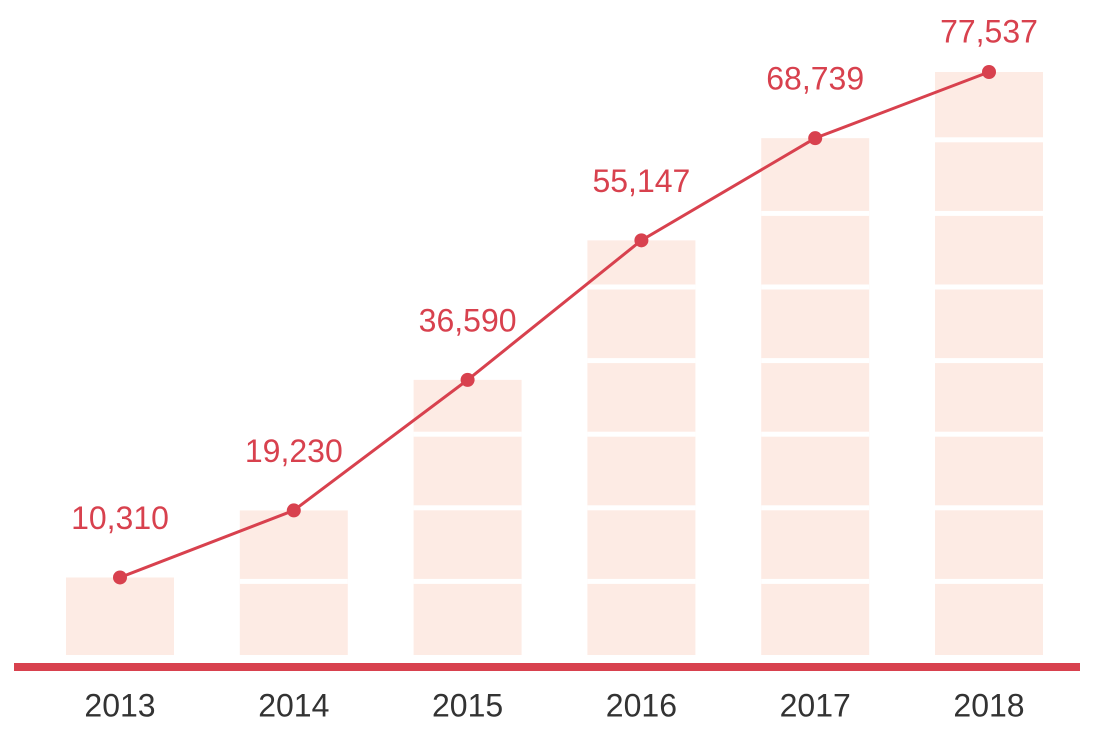 The image size is (1097, 739). Describe the element at coordinates (989, 31) in the screenshot. I see `value-label: 77,537` at that location.